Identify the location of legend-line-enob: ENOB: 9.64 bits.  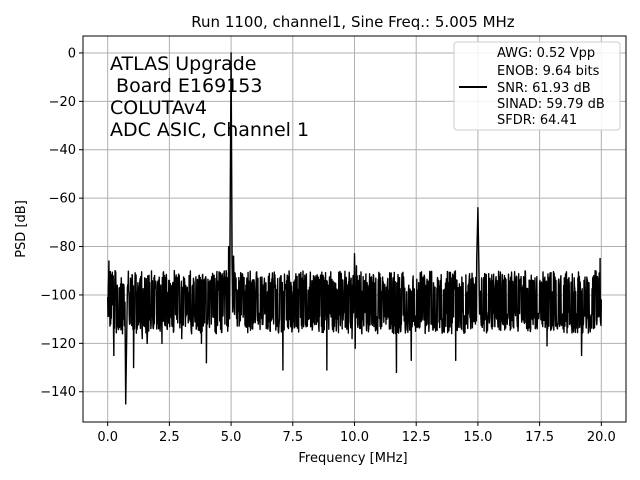
(548, 71).